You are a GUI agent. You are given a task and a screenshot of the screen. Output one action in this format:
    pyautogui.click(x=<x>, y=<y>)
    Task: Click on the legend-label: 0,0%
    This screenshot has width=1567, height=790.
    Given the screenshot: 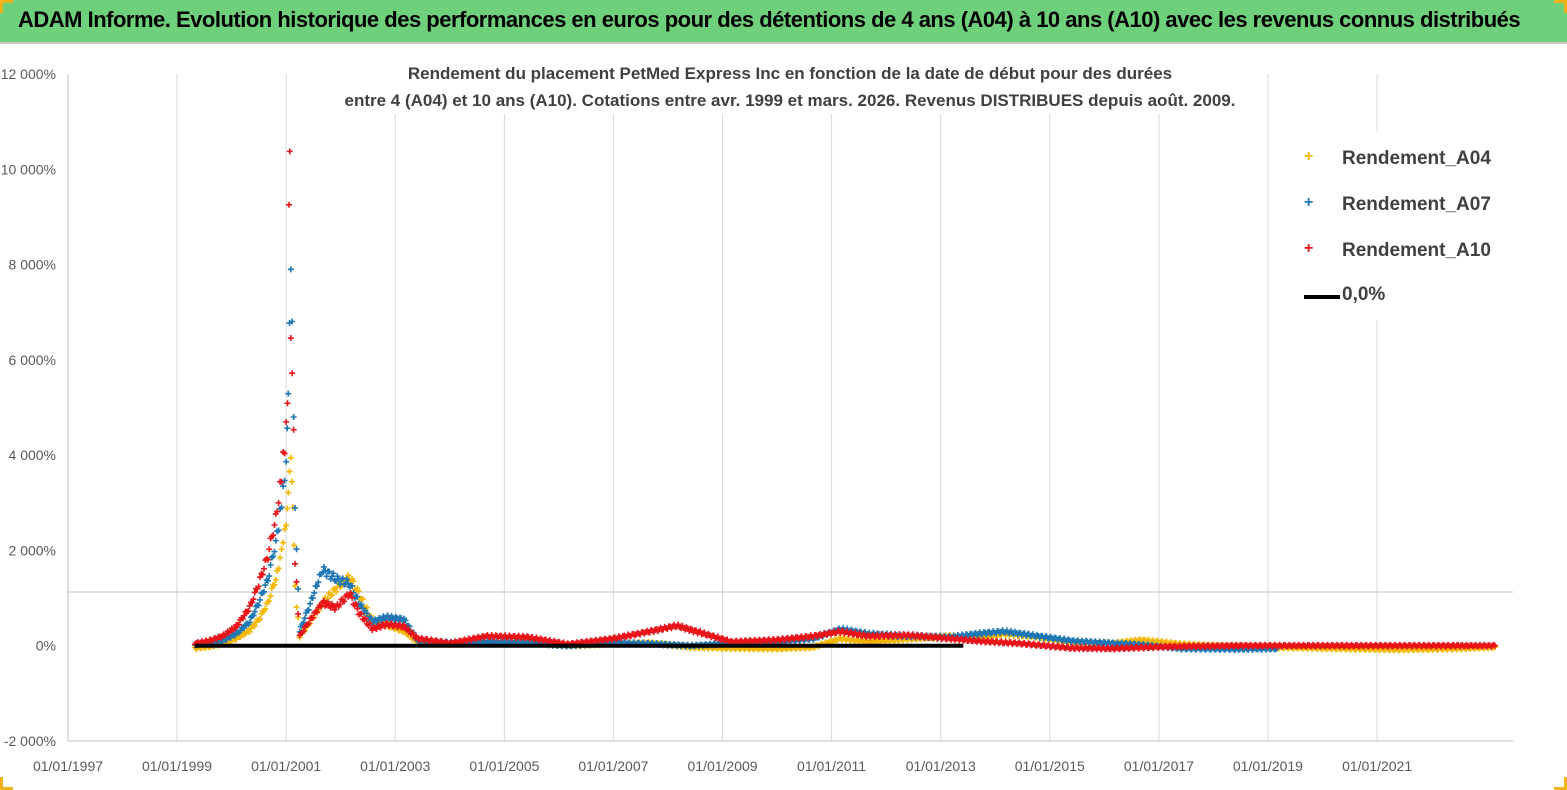 What is the action you would take?
    pyautogui.click(x=1364, y=294)
    